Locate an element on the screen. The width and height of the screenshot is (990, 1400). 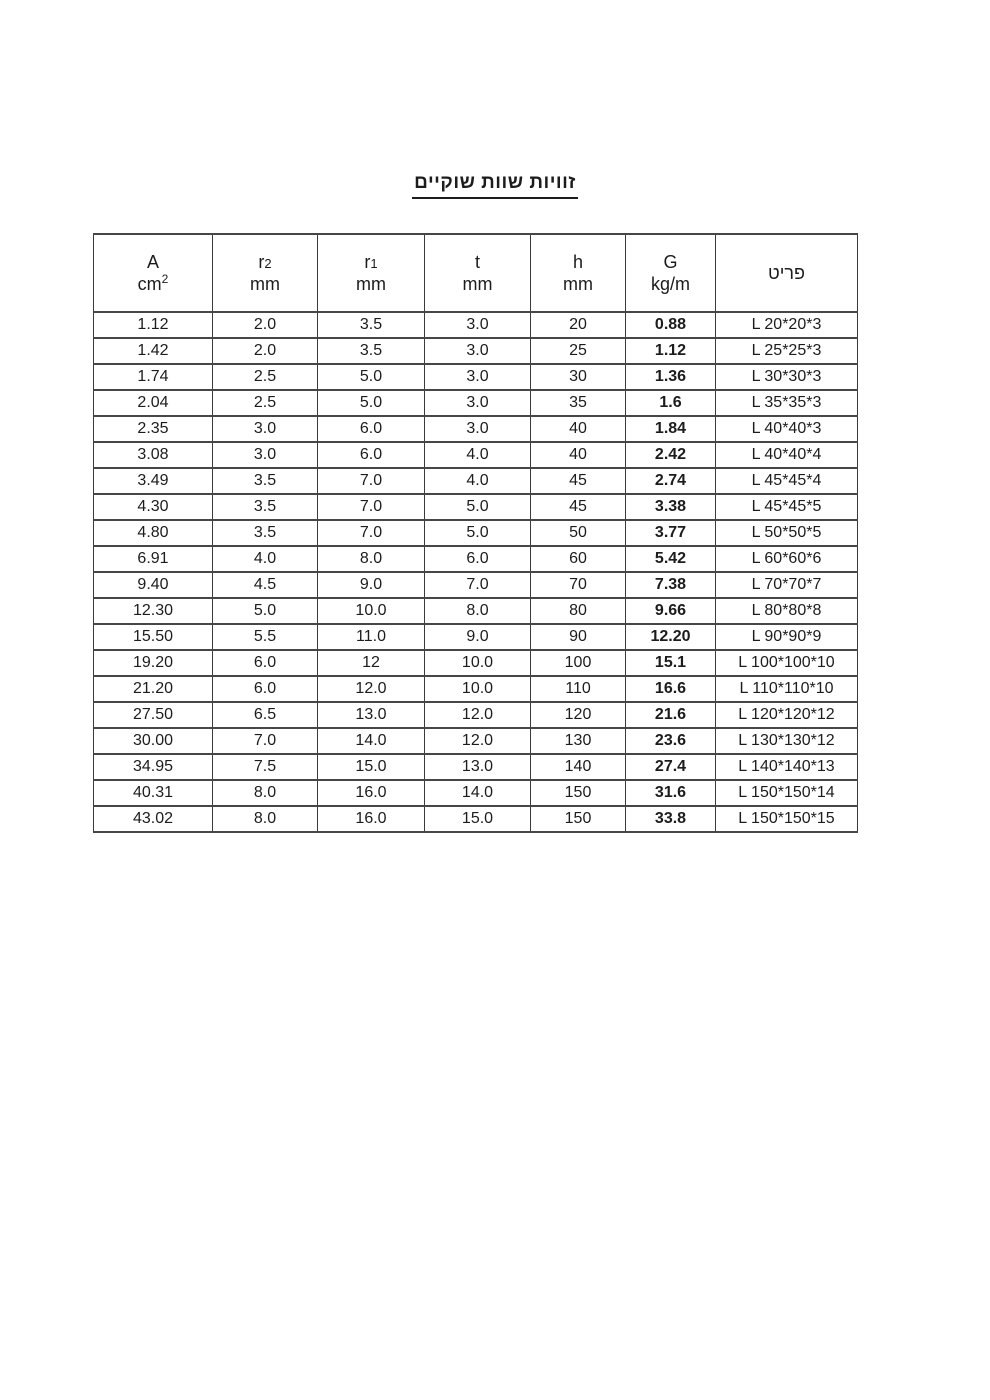
cell-h: 60 is located at coordinates (578, 559).